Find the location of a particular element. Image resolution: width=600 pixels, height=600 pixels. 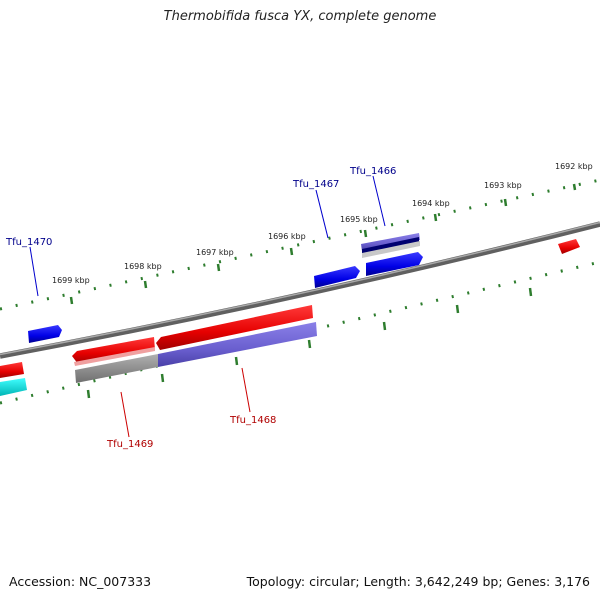

accession-text: Accession: NC_007333 is located at coordinates (80, 581).